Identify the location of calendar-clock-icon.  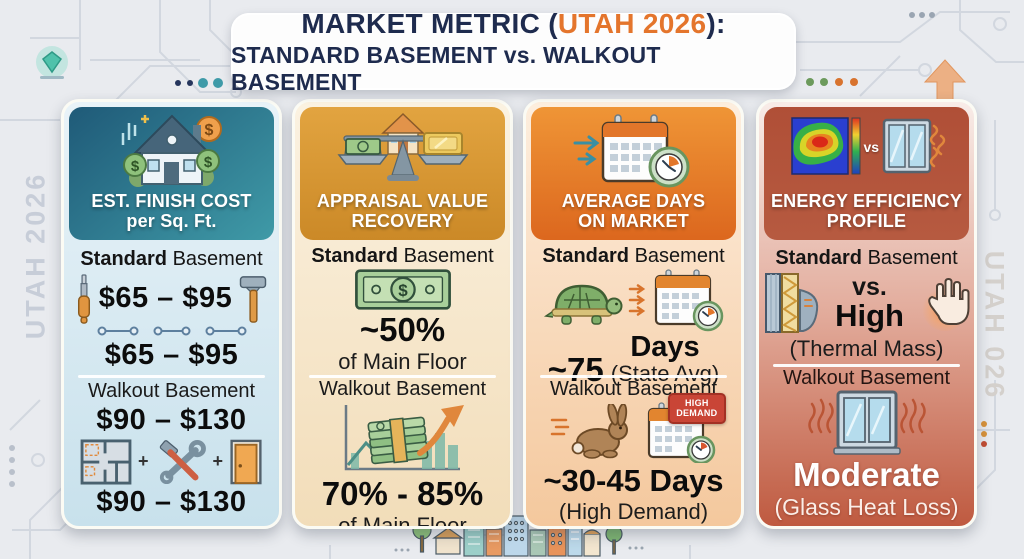
(634, 149).